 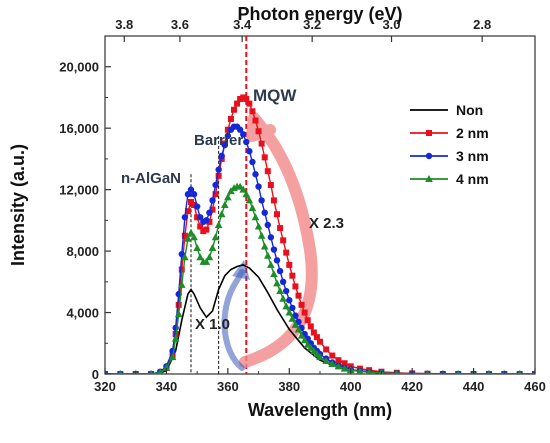 I want to click on x-tick-label: 380, so click(x=289, y=386).